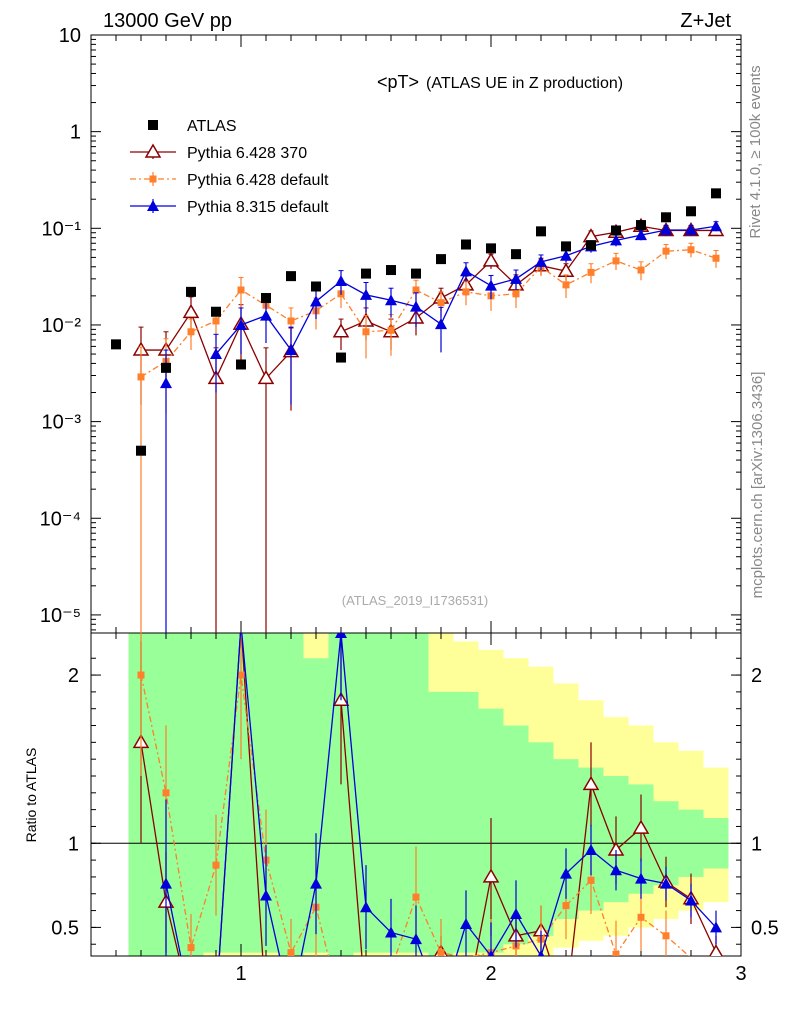  Describe the element at coordinates (756, 844) in the screenshot. I see `ratio-tick-label-right: 1` at that location.